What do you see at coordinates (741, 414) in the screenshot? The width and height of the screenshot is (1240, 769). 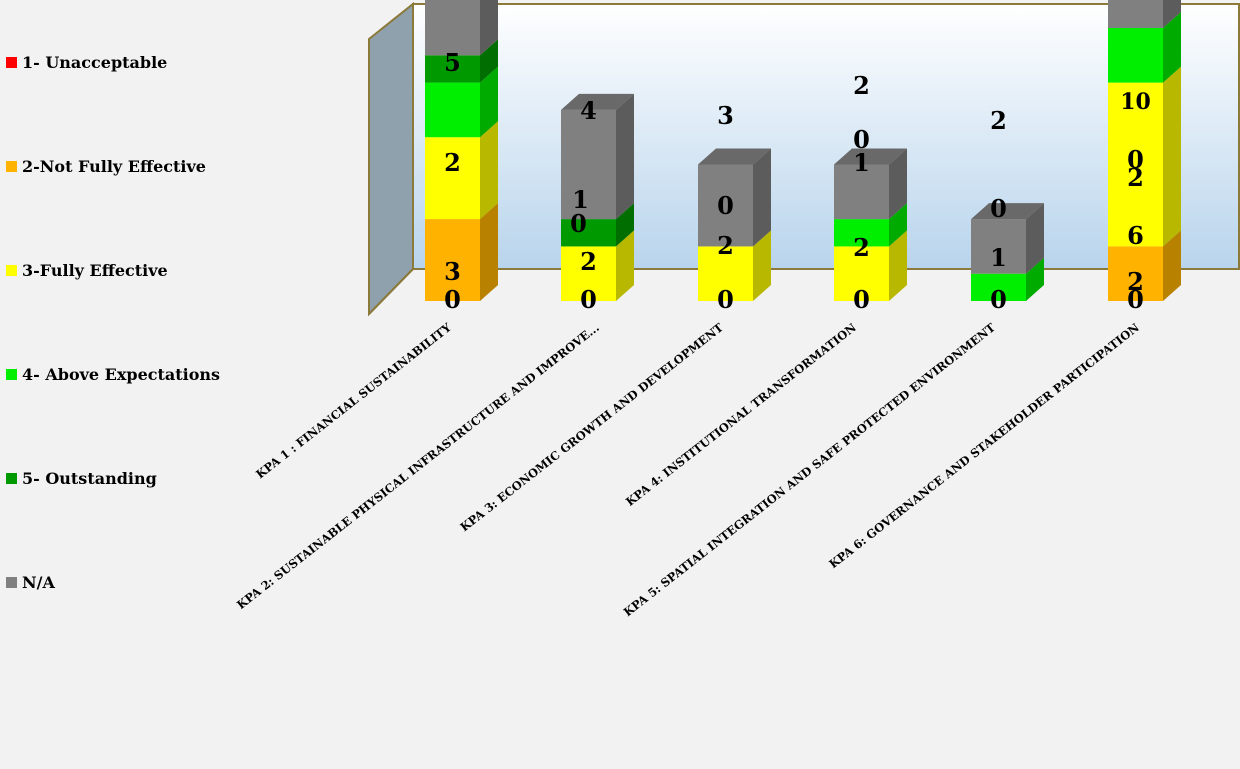 I see `category-label: KPA 4: INSTITUTIONAL TRANSFORMATION` at bounding box center [741, 414].